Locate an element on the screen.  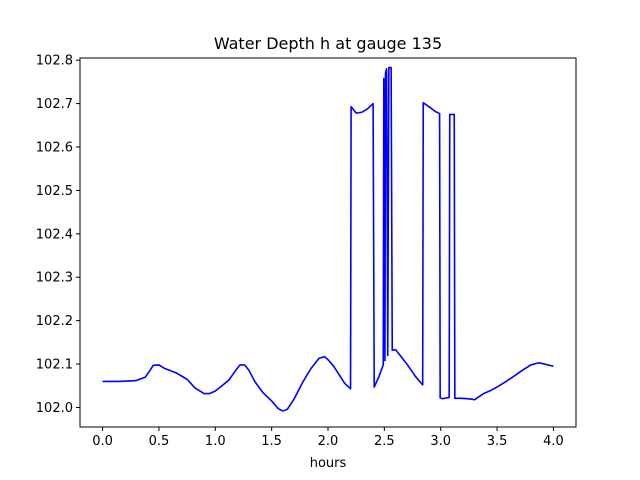
x-tick-label: 1.0 is located at coordinates (215, 441).